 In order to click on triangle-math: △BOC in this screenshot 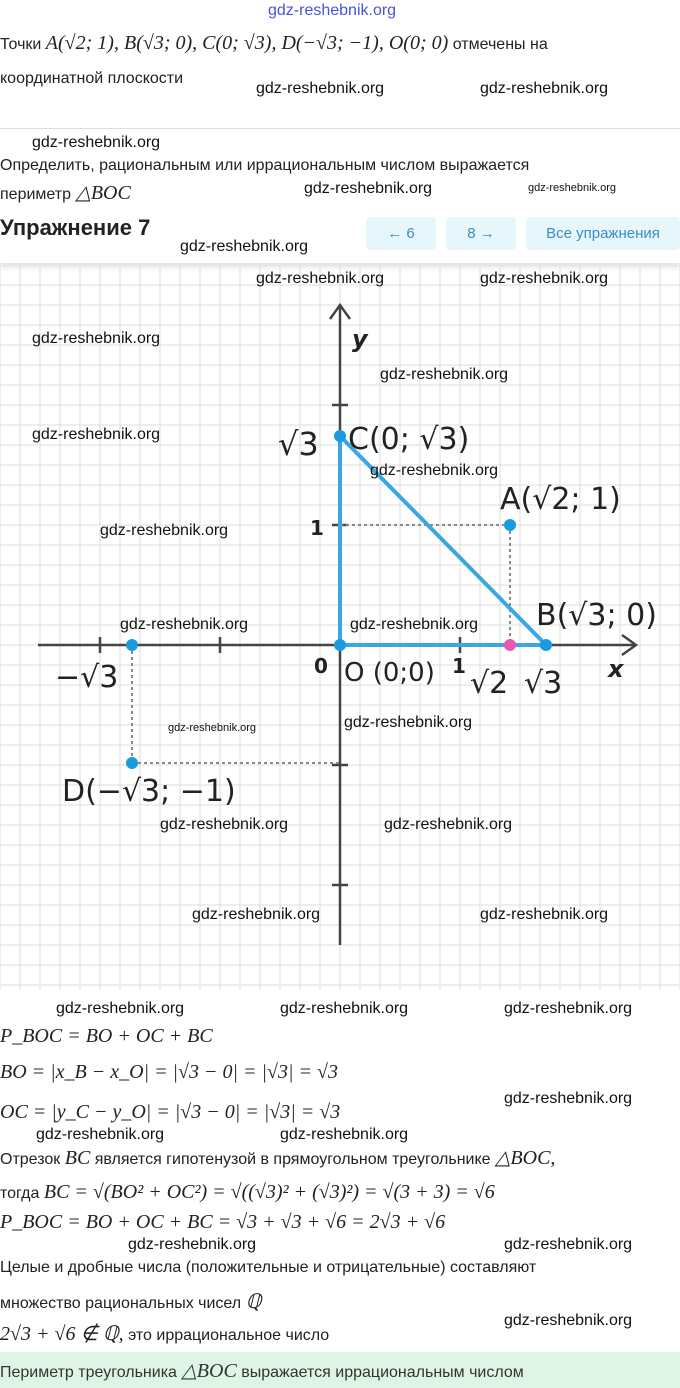, I will do `click(103, 193)`.